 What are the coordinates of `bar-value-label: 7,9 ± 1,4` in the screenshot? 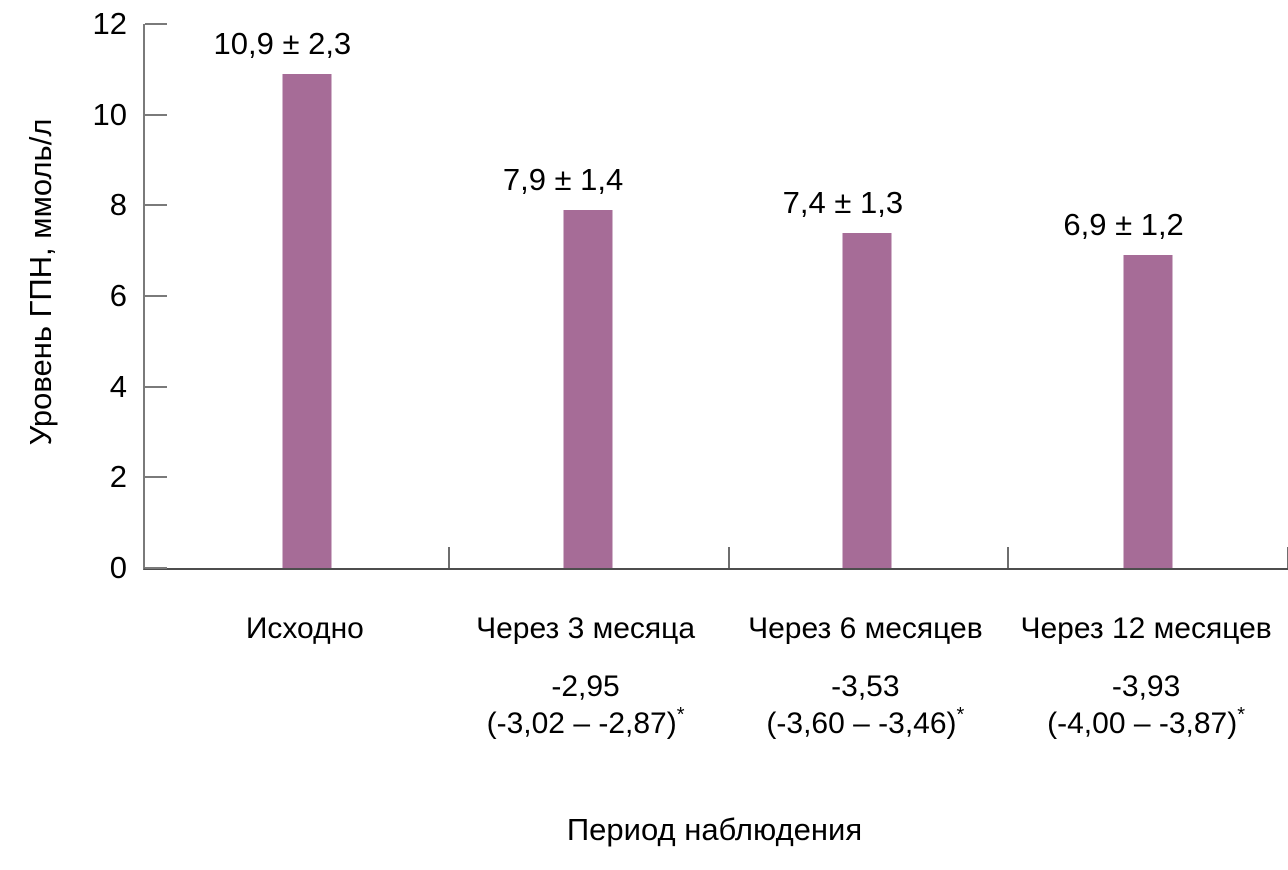 It's located at (563, 179).